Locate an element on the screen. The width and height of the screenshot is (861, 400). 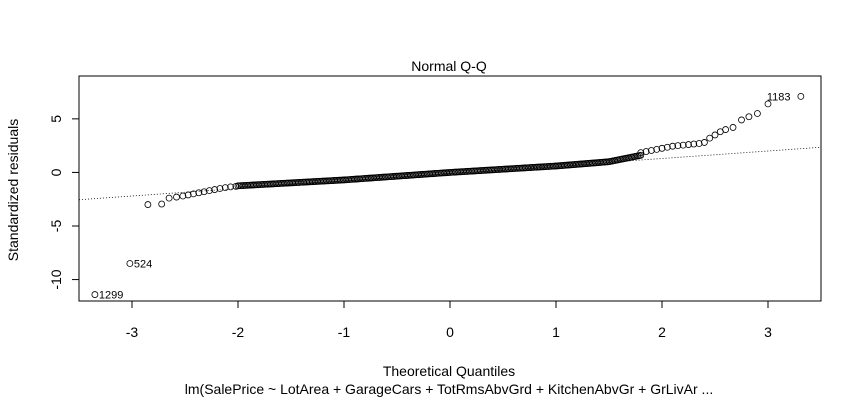
reference-line is located at coordinates (450, 173).